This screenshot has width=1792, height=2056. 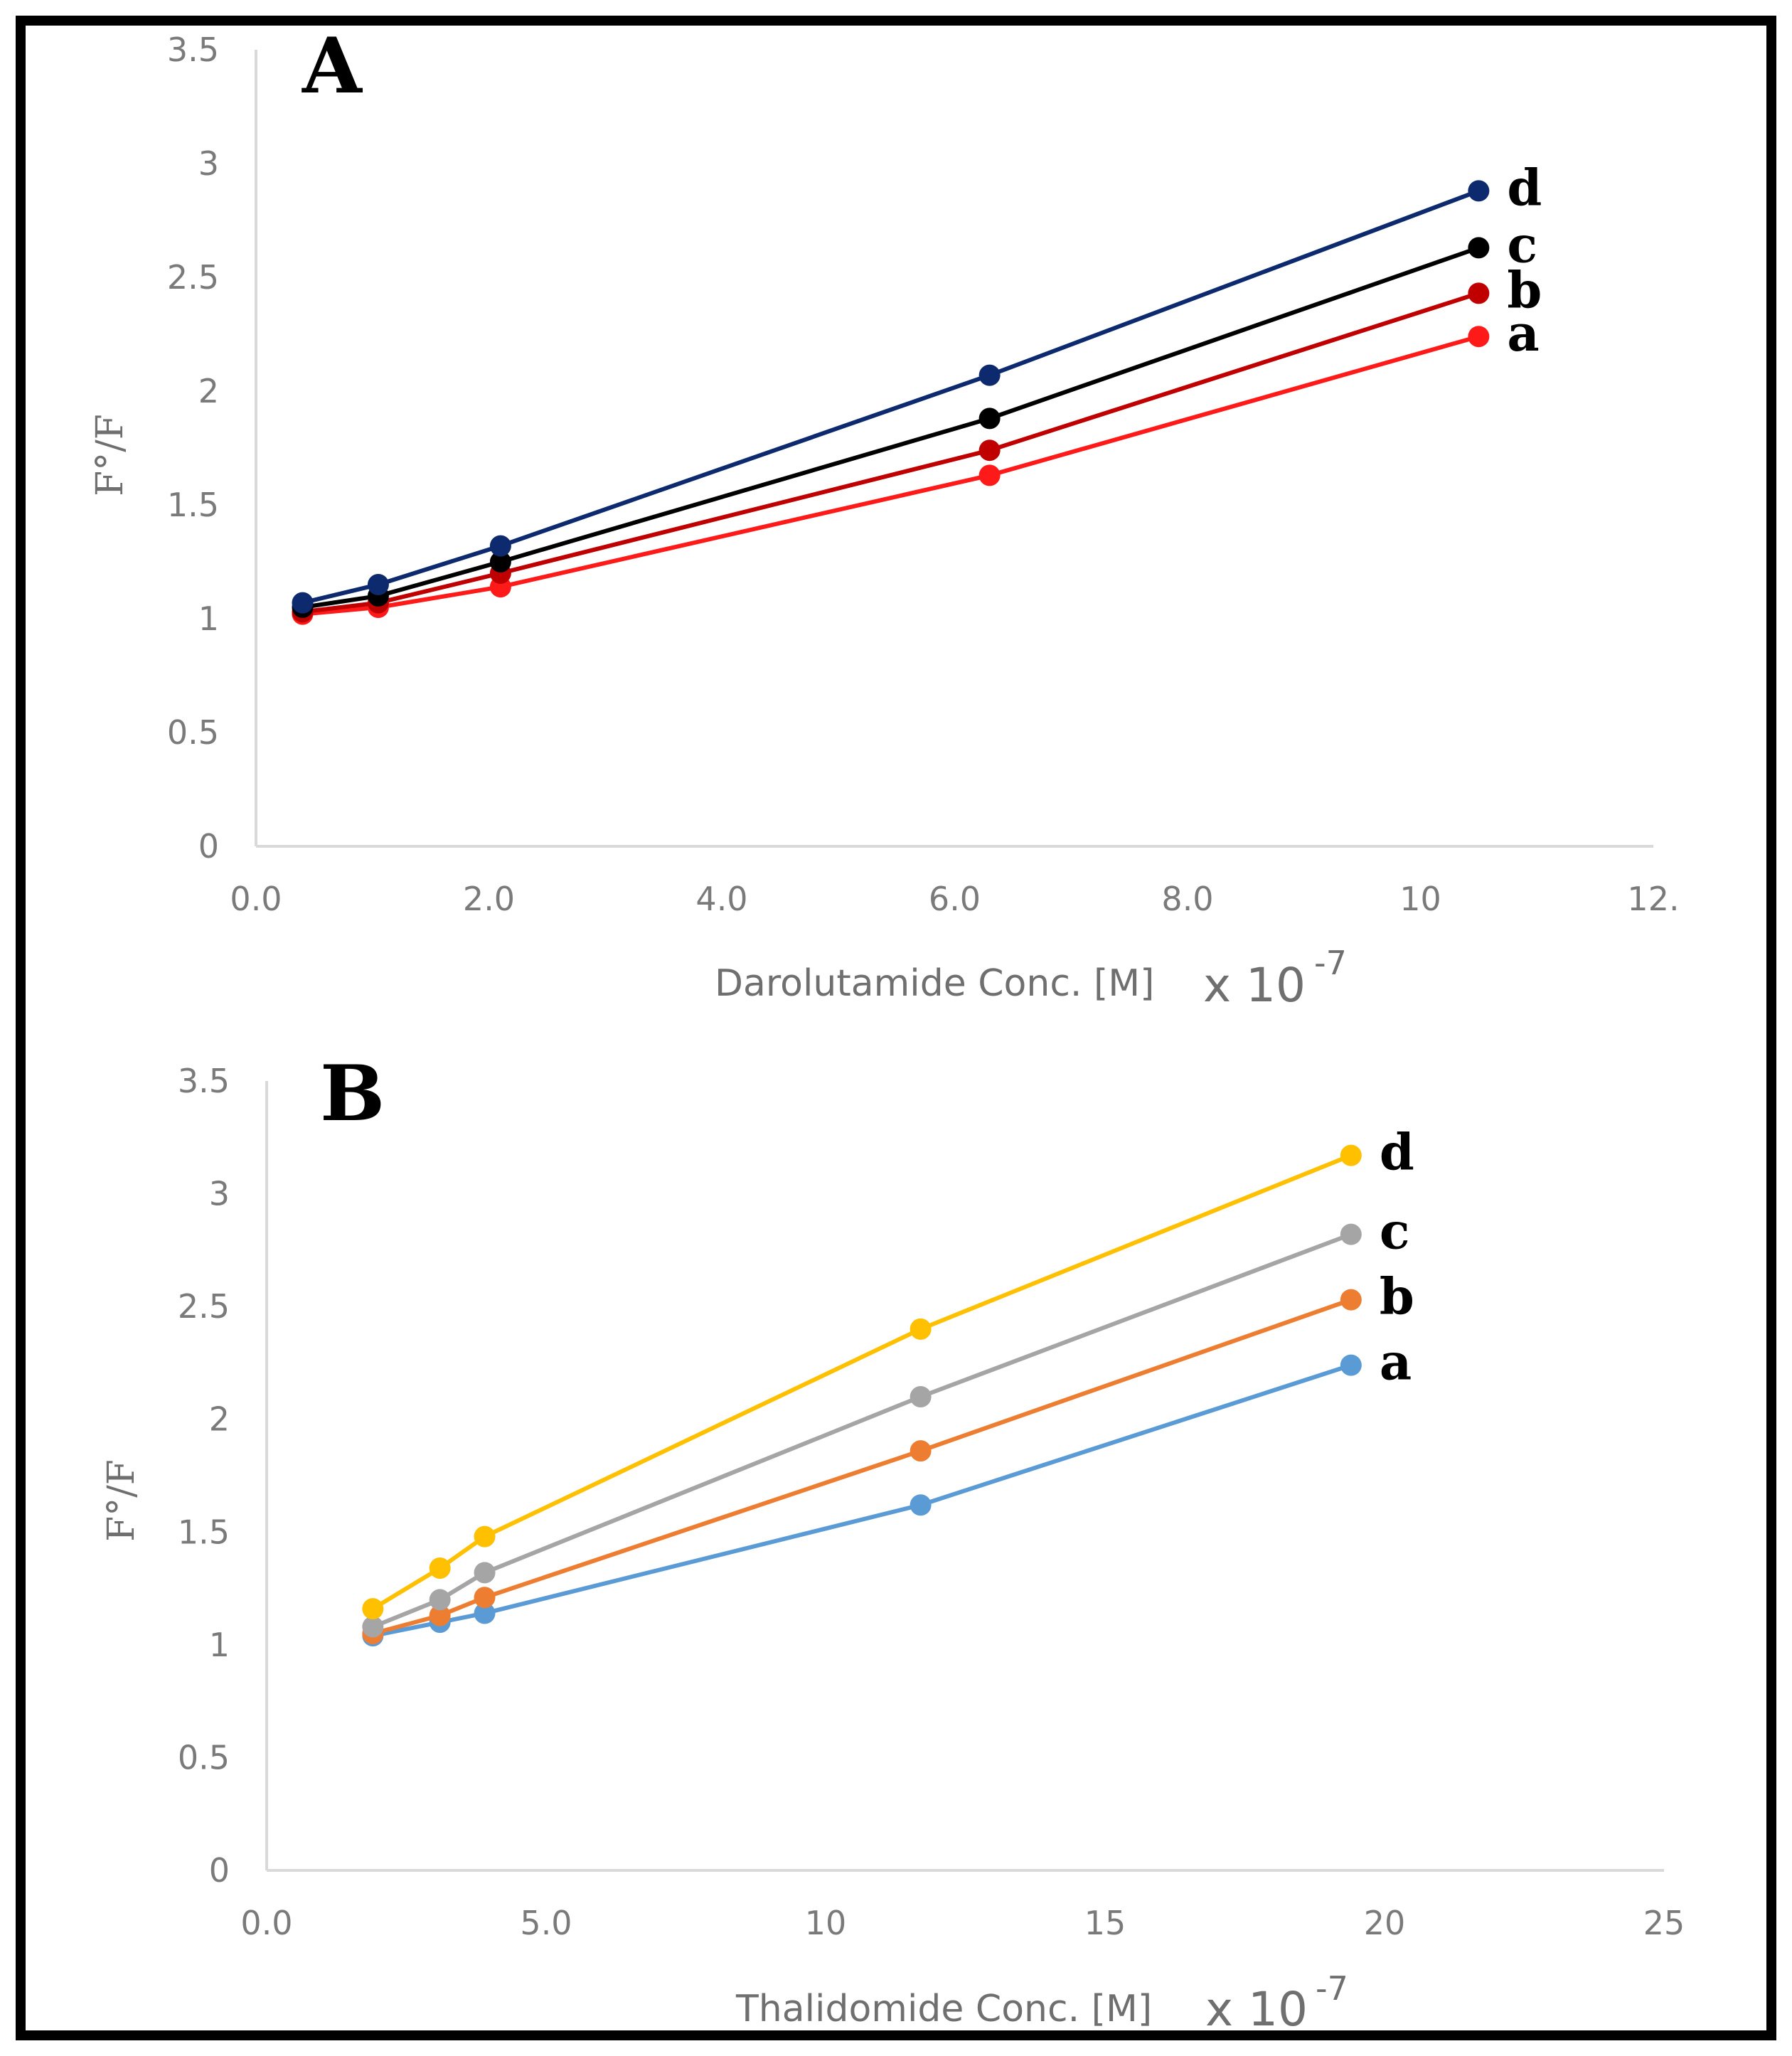 What do you see at coordinates (1522, 244) in the screenshot?
I see `chart-a-series-c-label: c` at bounding box center [1522, 244].